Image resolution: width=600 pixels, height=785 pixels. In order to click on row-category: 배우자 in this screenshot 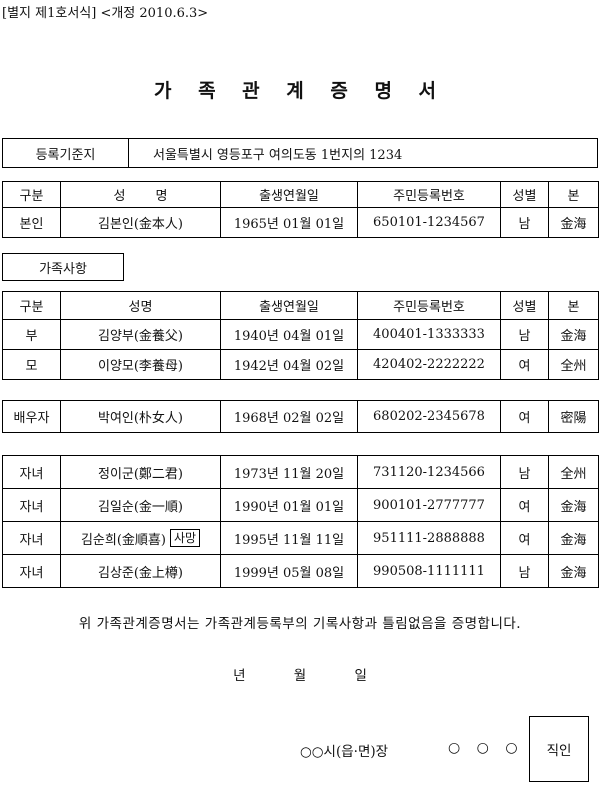, I will do `click(31, 416)`.